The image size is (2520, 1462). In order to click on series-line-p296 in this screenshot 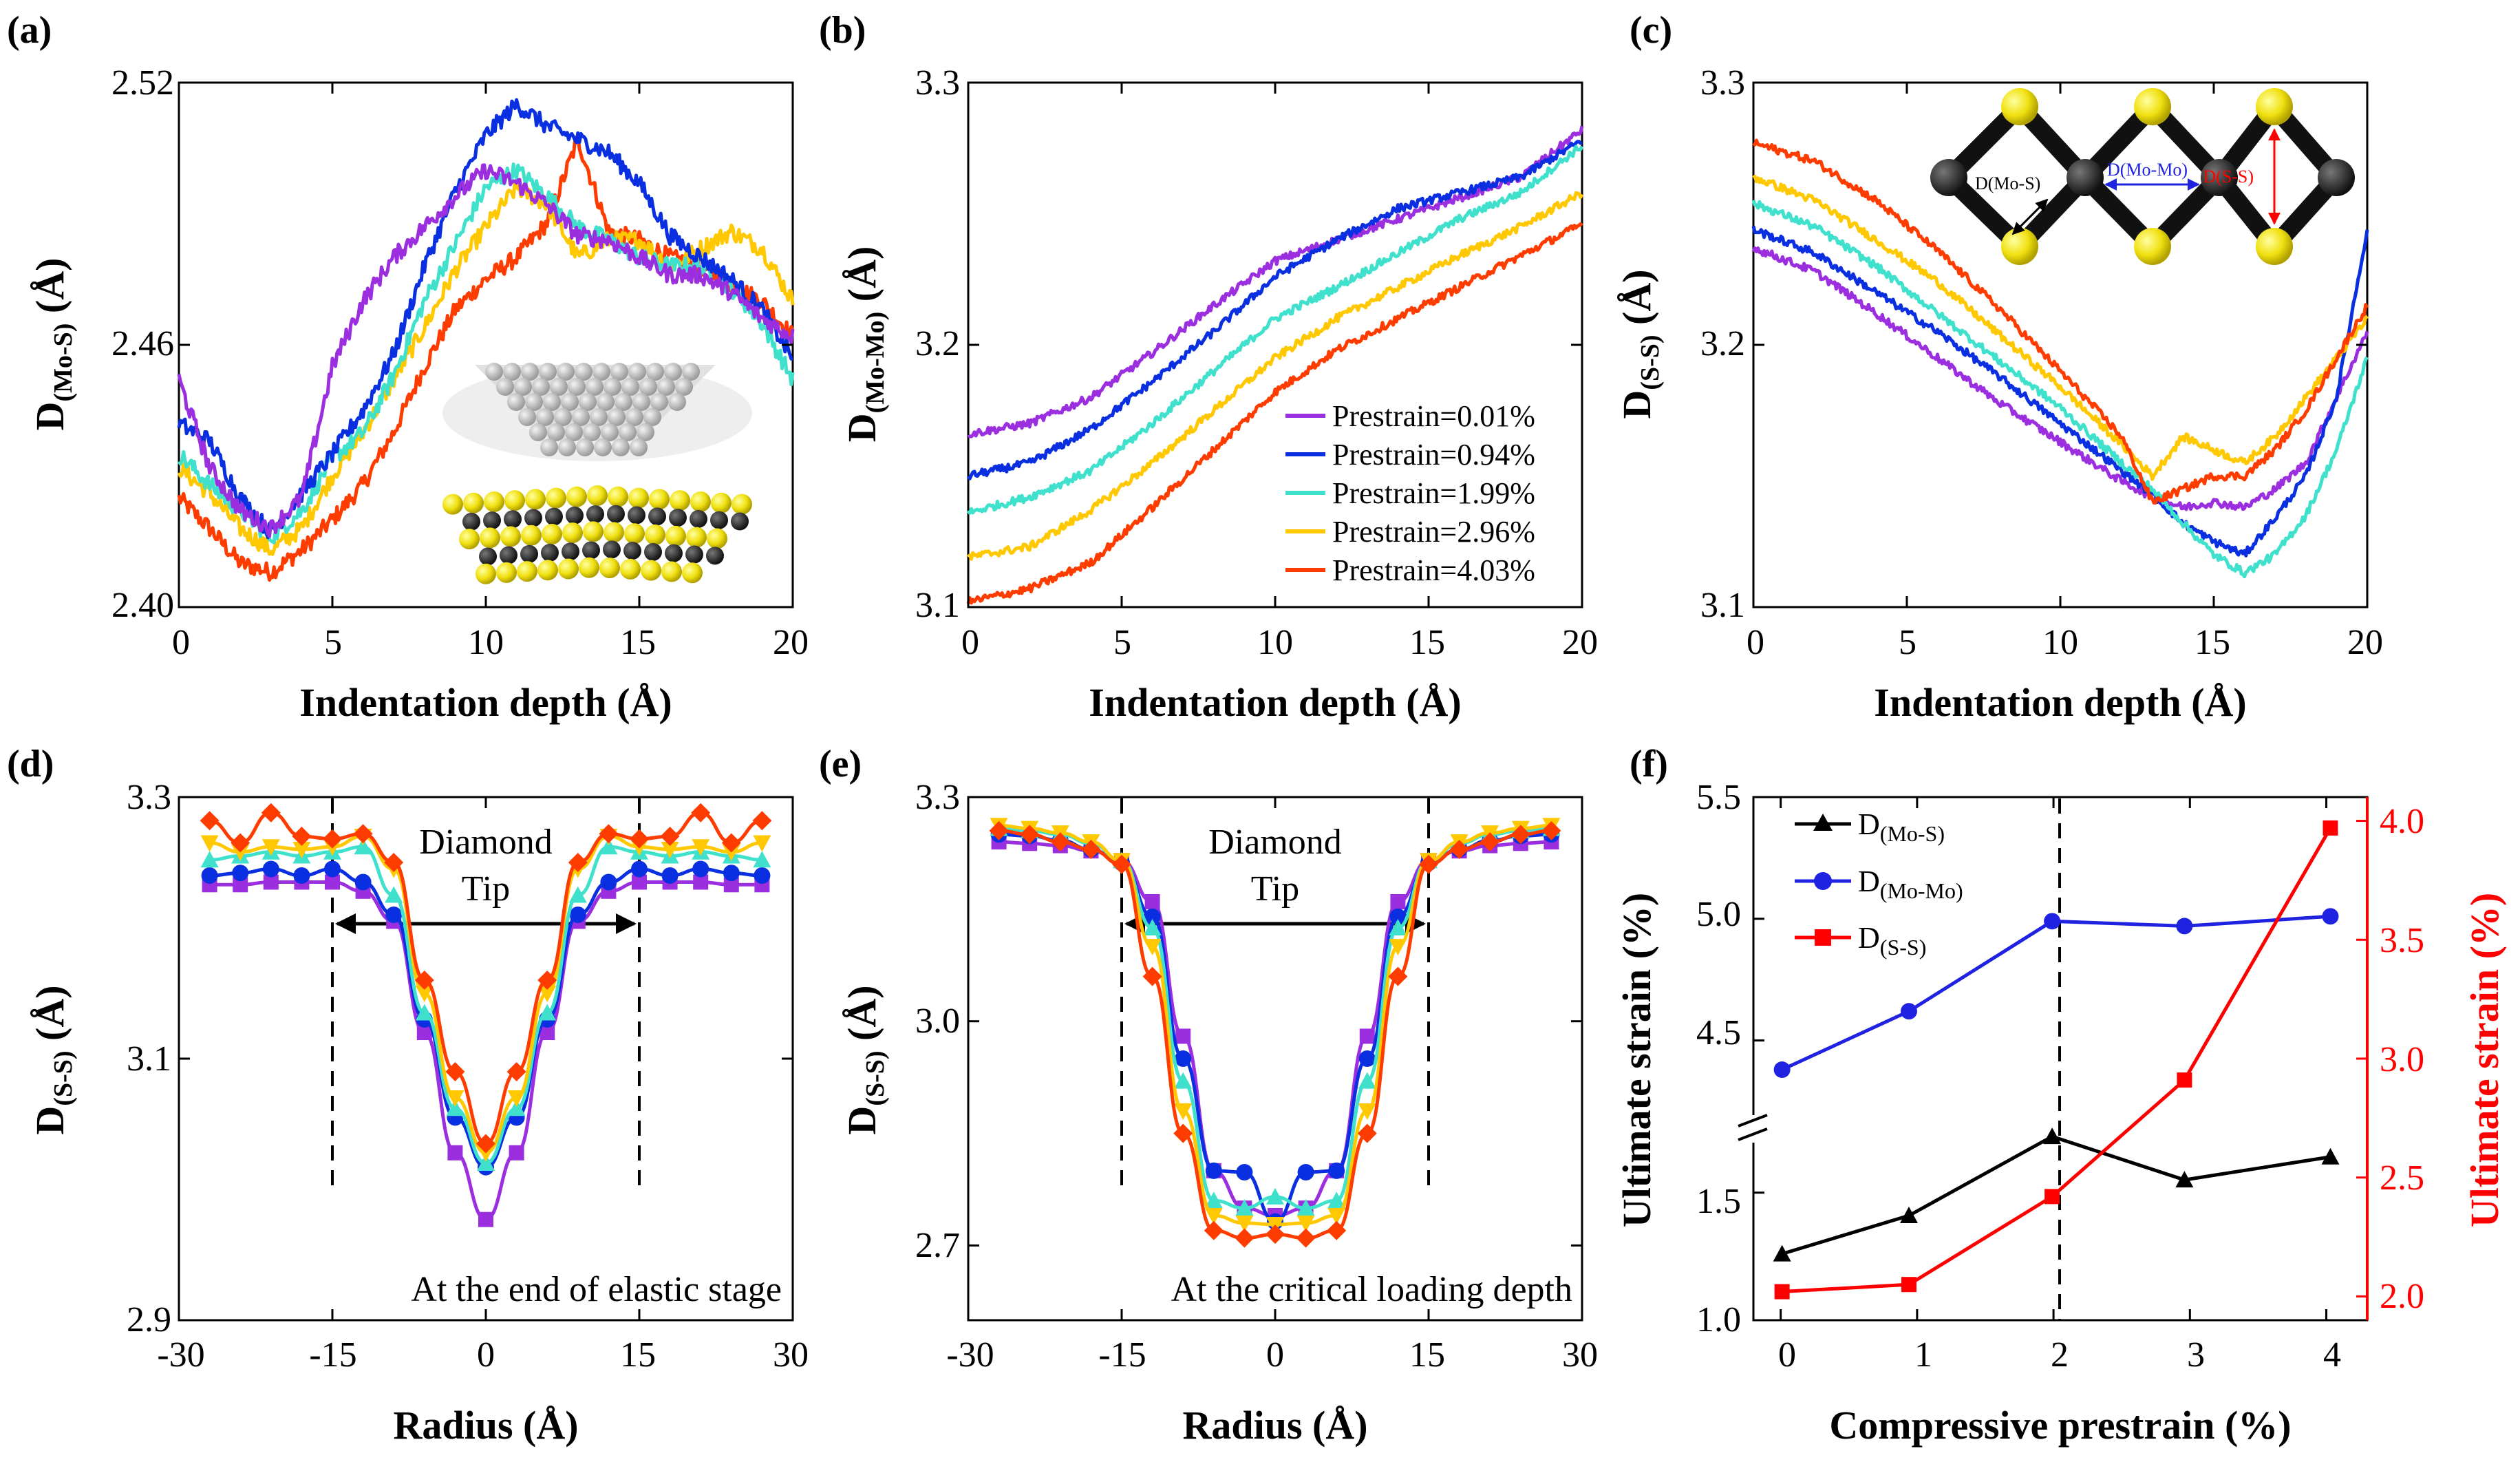, I will do `click(2060, 327)`.